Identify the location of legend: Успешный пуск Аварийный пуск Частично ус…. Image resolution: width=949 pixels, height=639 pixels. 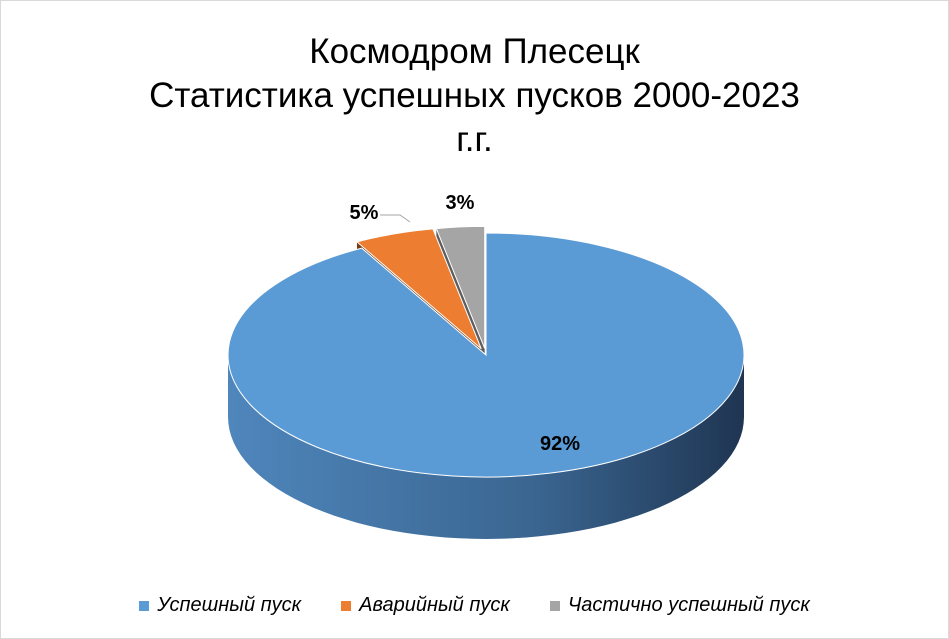
(474, 605).